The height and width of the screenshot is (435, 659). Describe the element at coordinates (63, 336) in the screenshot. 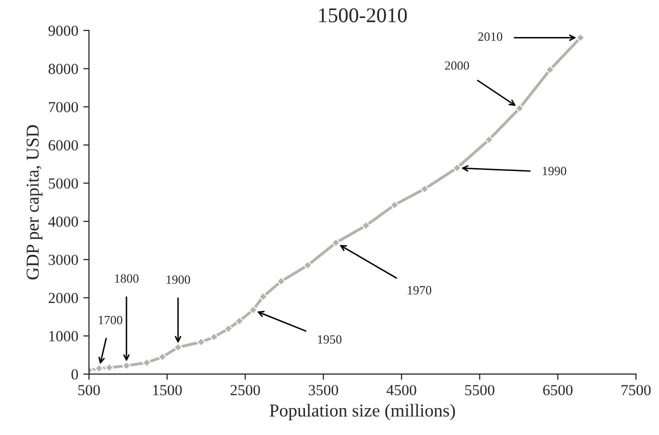

I see `y-tick-label: 1000` at that location.